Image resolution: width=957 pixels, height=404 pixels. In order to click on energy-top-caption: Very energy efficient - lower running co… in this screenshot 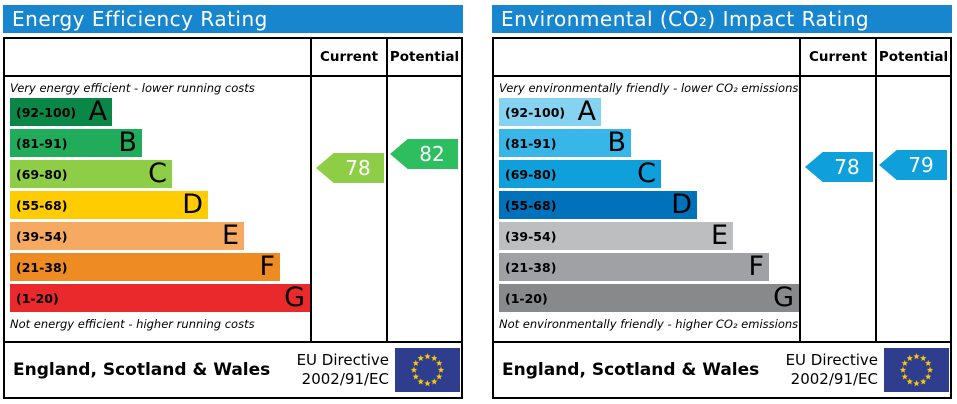, I will do `click(132, 88)`.